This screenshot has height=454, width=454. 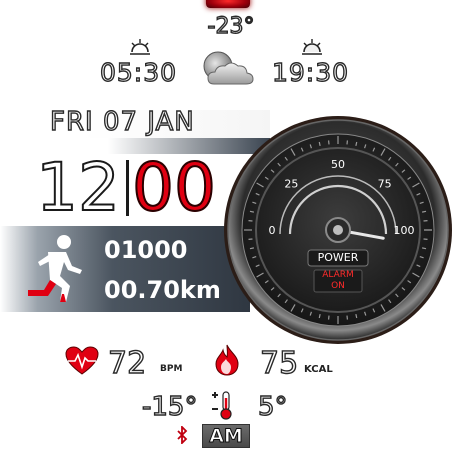 I want to click on runner-icon, so click(x=55, y=271).